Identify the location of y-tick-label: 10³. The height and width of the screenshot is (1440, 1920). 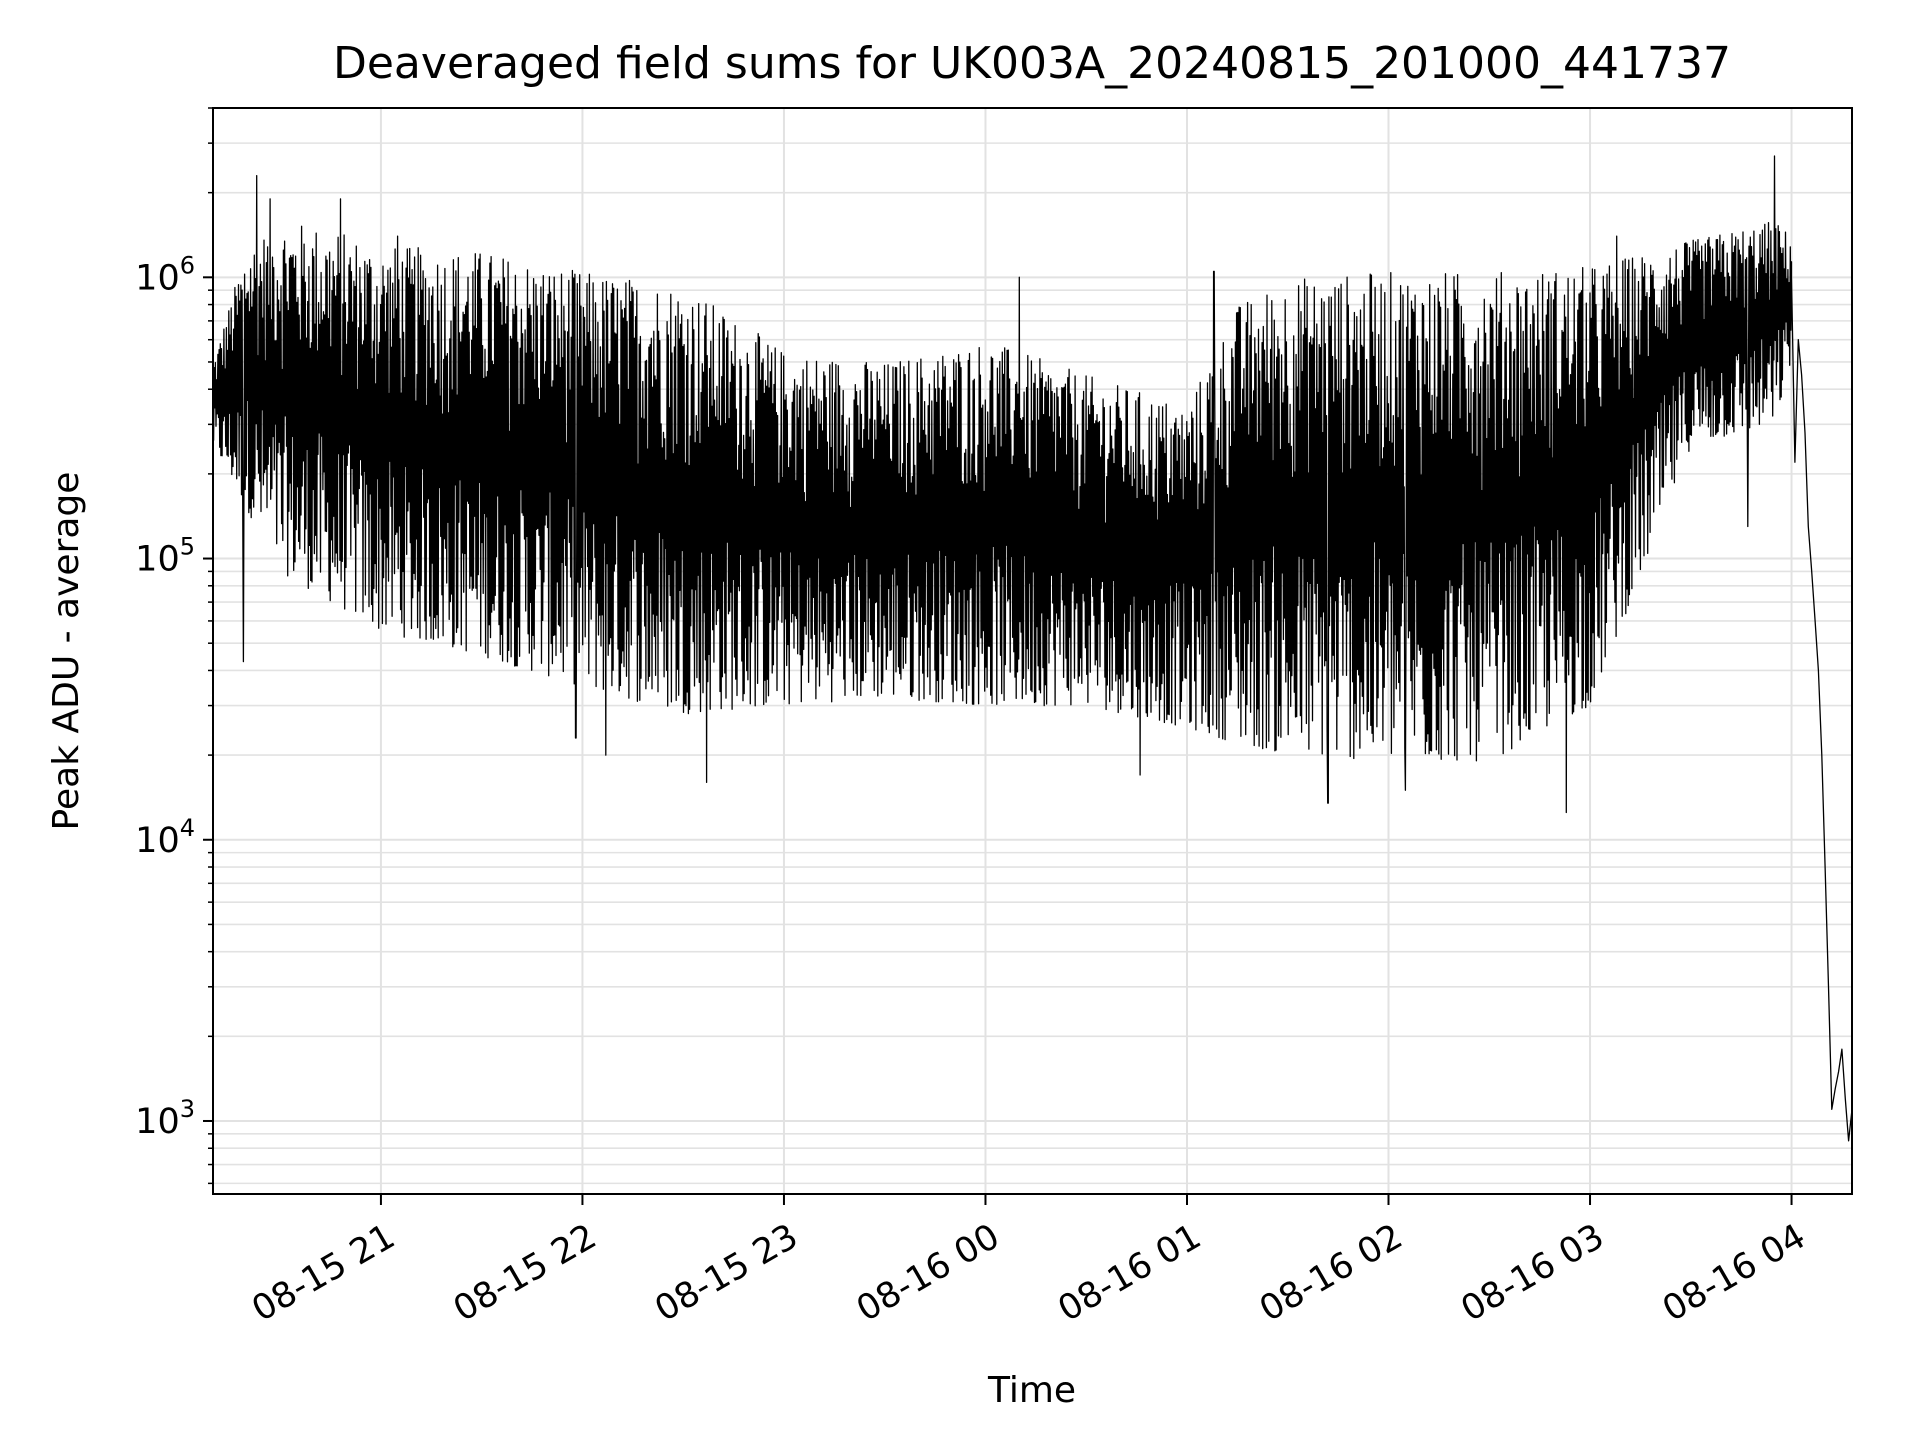
(165, 1118).